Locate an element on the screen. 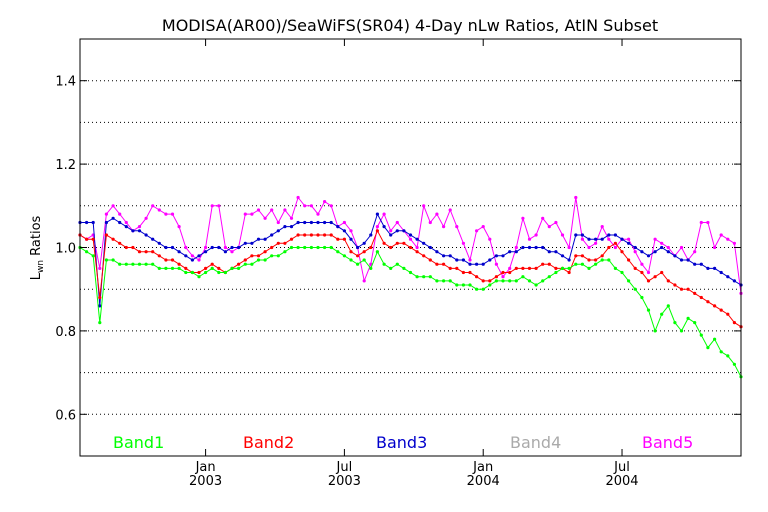 This screenshot has width=768, height=512. y-tick-label-3: 1.2 is located at coordinates (65, 165).